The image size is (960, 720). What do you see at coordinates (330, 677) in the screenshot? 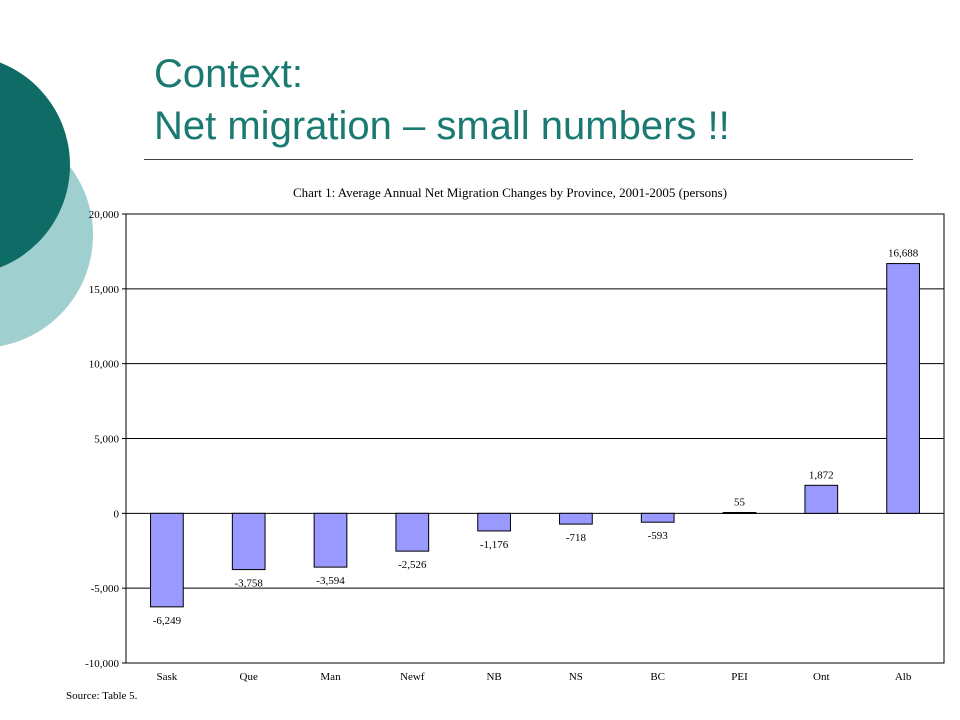
I see `x-category-label: Man` at bounding box center [330, 677].